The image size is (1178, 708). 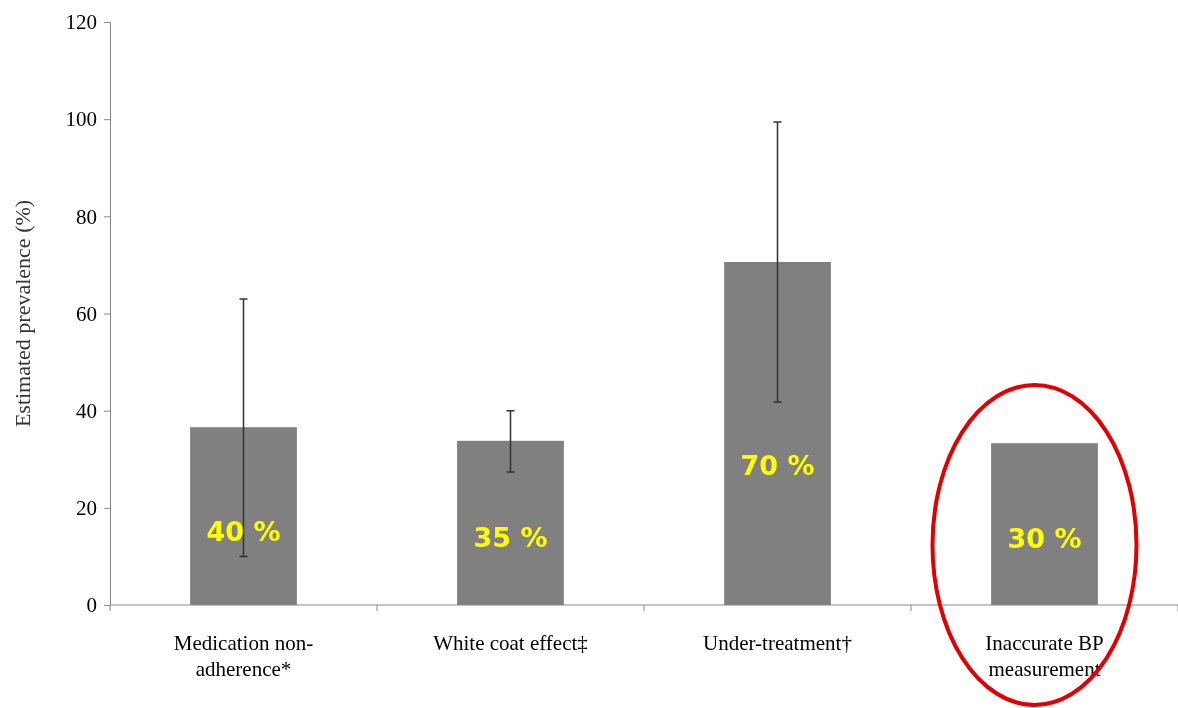 I want to click on annotation: 35 %, so click(x=510, y=537).